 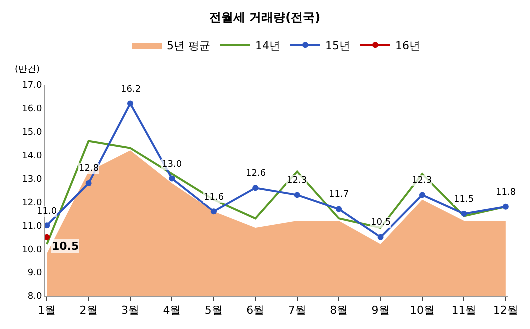 I want to click on legend-label: 15년, so click(x=338, y=45).